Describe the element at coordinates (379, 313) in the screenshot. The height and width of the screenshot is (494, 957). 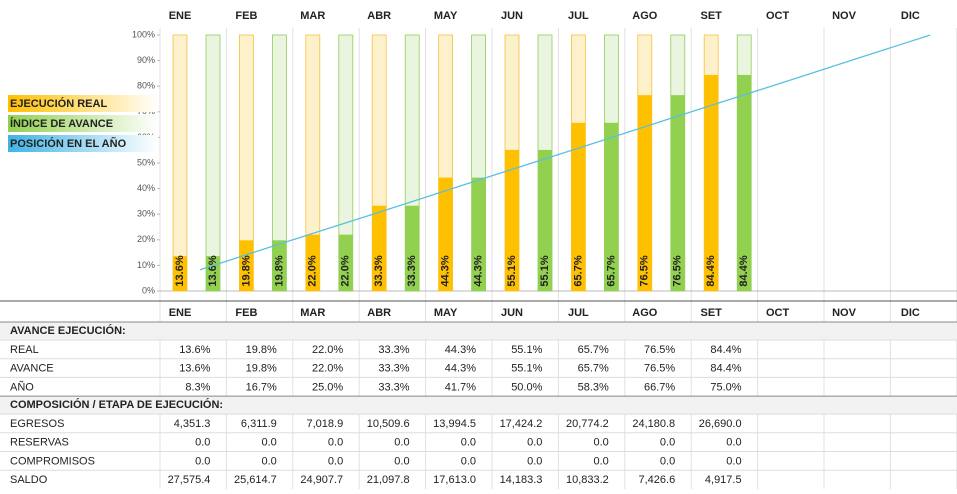
I see `column-header: ABR` at that location.